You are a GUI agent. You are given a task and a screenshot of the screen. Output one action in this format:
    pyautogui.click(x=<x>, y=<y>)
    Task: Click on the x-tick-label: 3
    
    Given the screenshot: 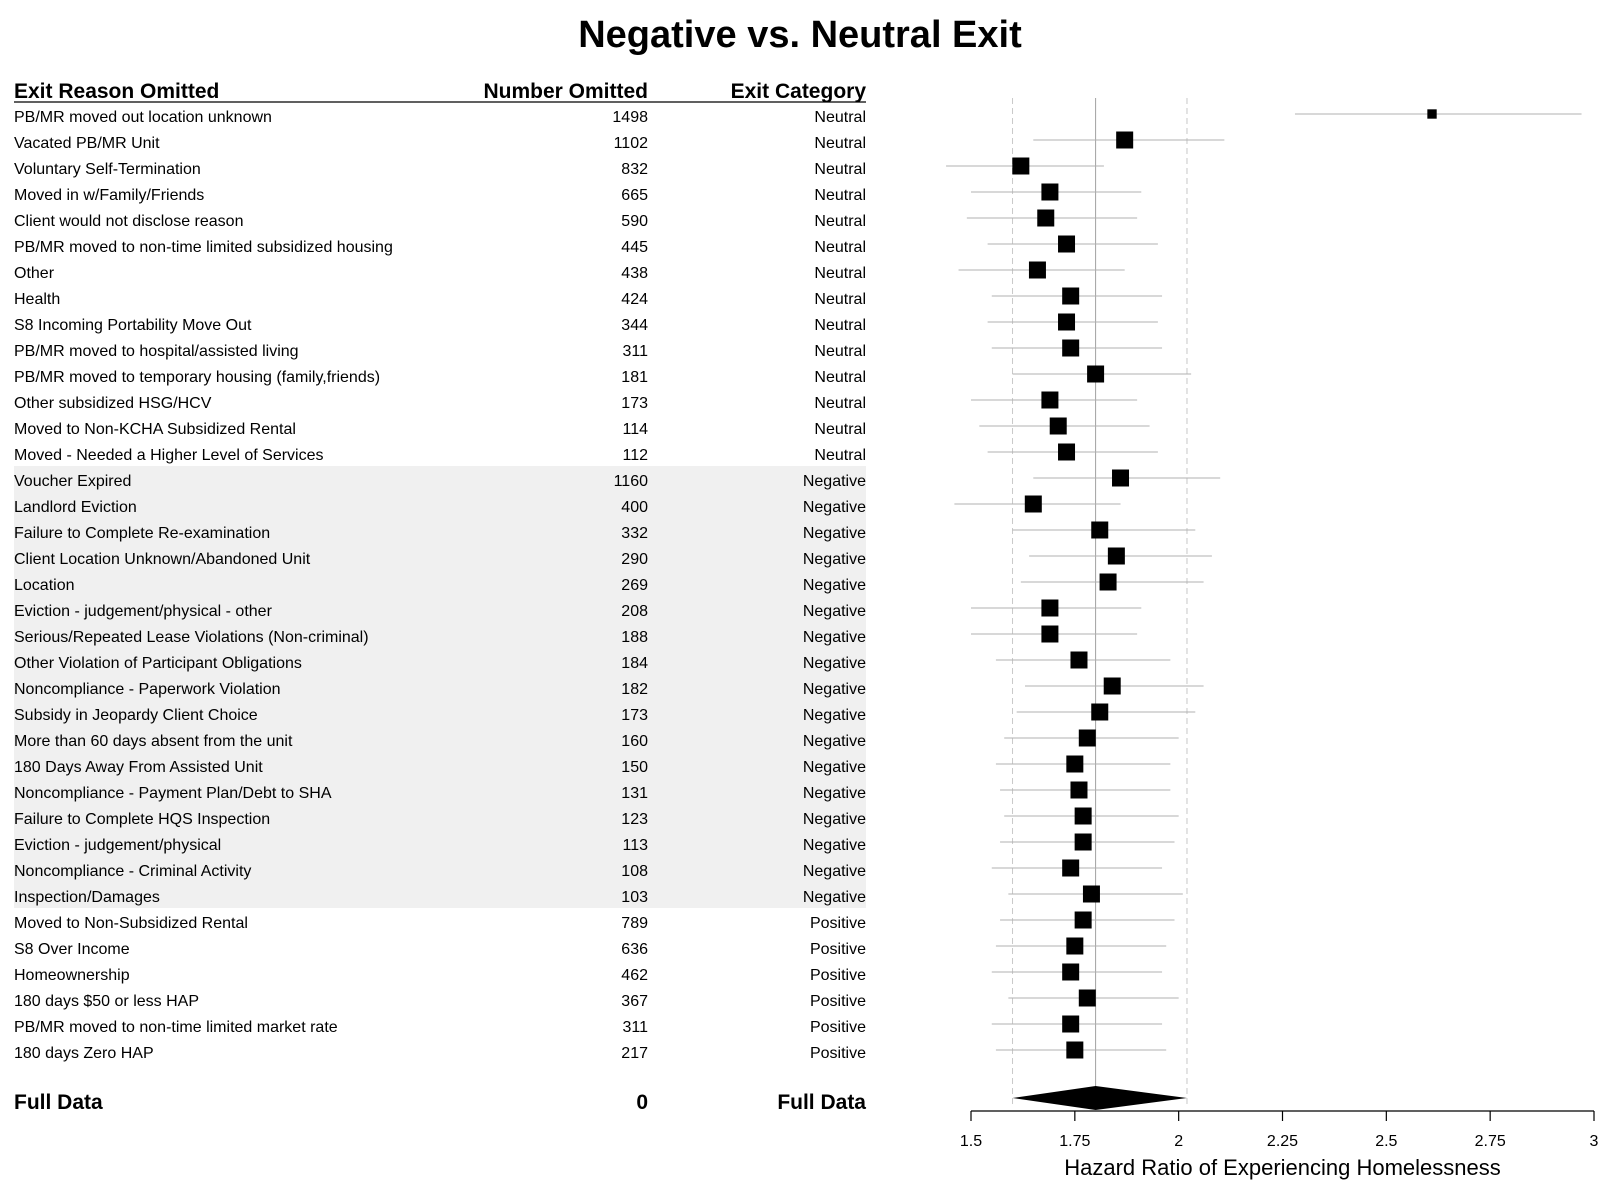 What is the action you would take?
    pyautogui.click(x=1594, y=1141)
    